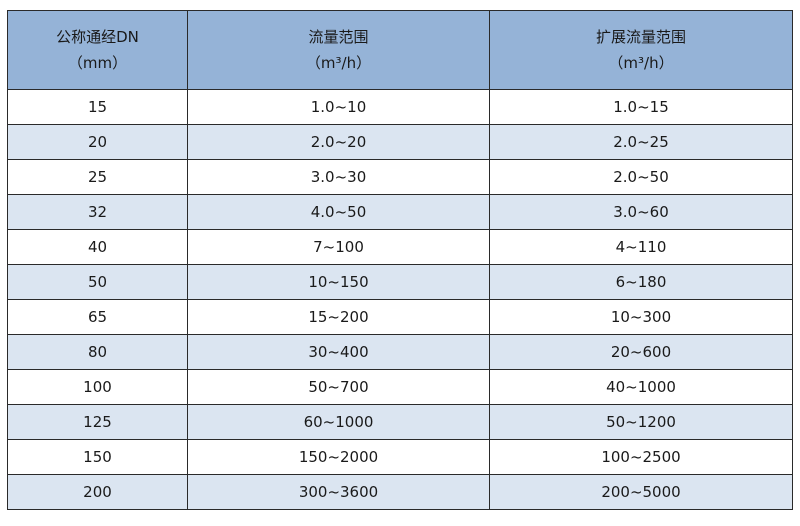  Describe the element at coordinates (641, 177) in the screenshot. I see `cell-extended-flow-range: 2.0~50` at that location.